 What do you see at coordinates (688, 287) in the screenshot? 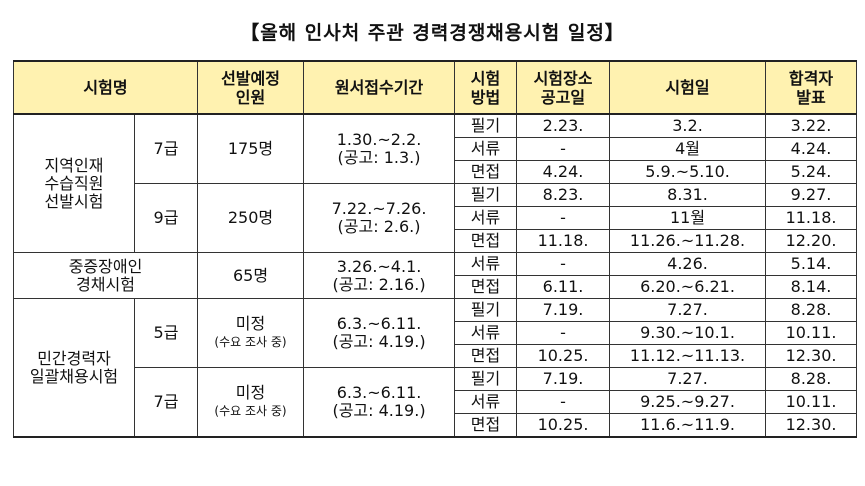
I see `date-cell: 6.20.~6.21.` at bounding box center [688, 287].